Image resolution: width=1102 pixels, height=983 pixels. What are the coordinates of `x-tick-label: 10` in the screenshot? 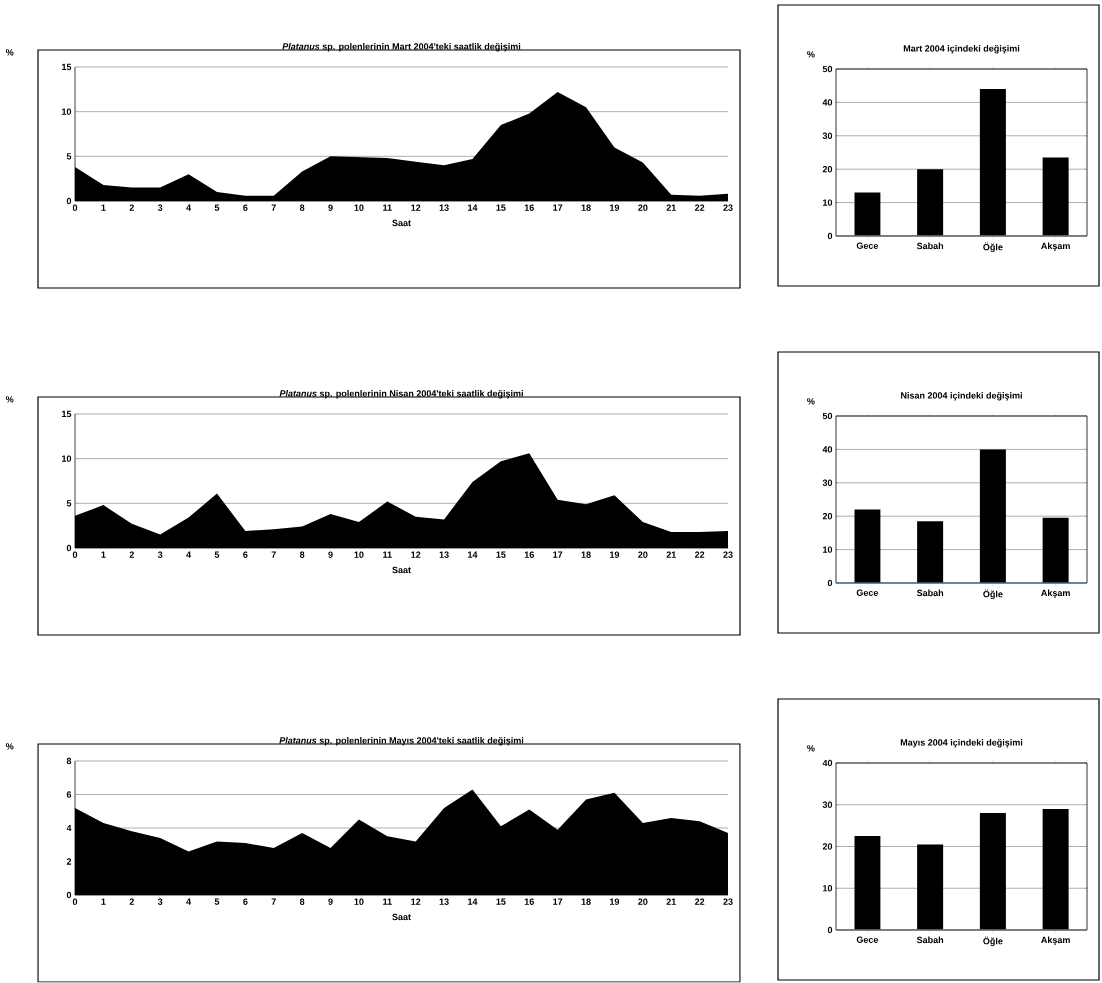 It's located at (359, 555).